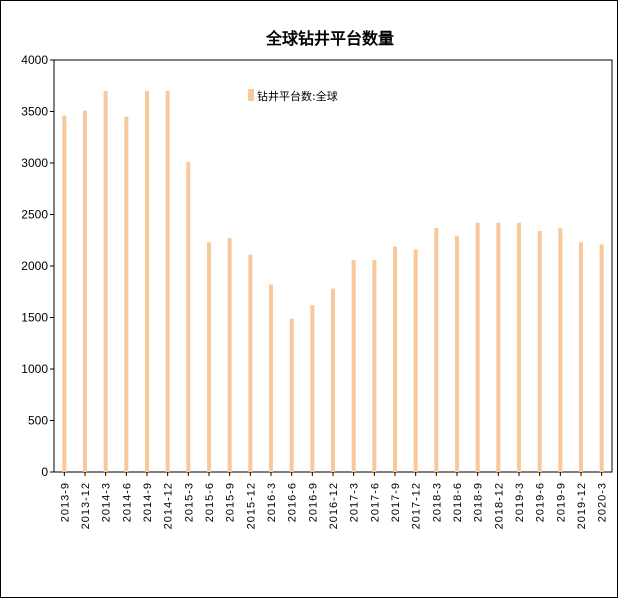  I want to click on x-tick-label: 2016-6, so click(293, 502).